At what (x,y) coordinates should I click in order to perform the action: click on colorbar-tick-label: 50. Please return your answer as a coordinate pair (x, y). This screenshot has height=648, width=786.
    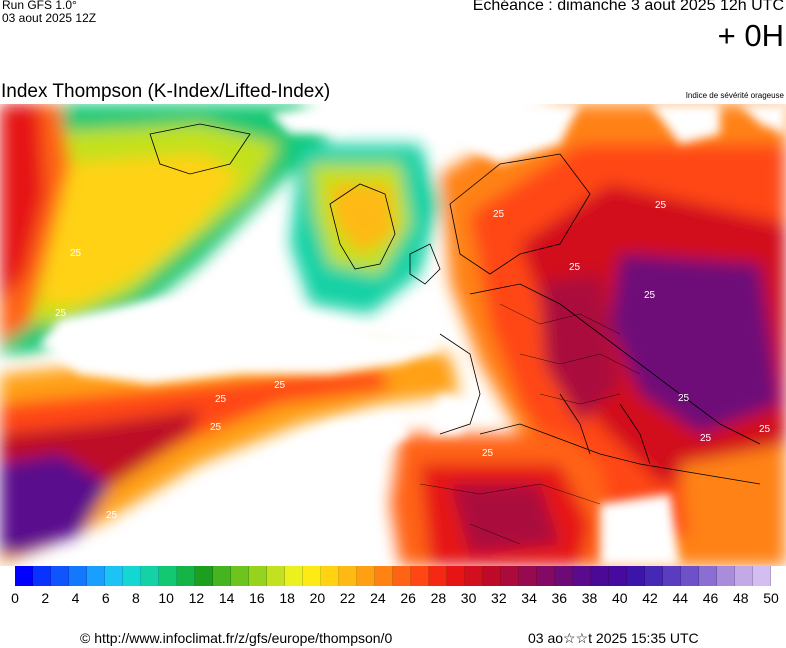
    Looking at the image, I should click on (771, 598).